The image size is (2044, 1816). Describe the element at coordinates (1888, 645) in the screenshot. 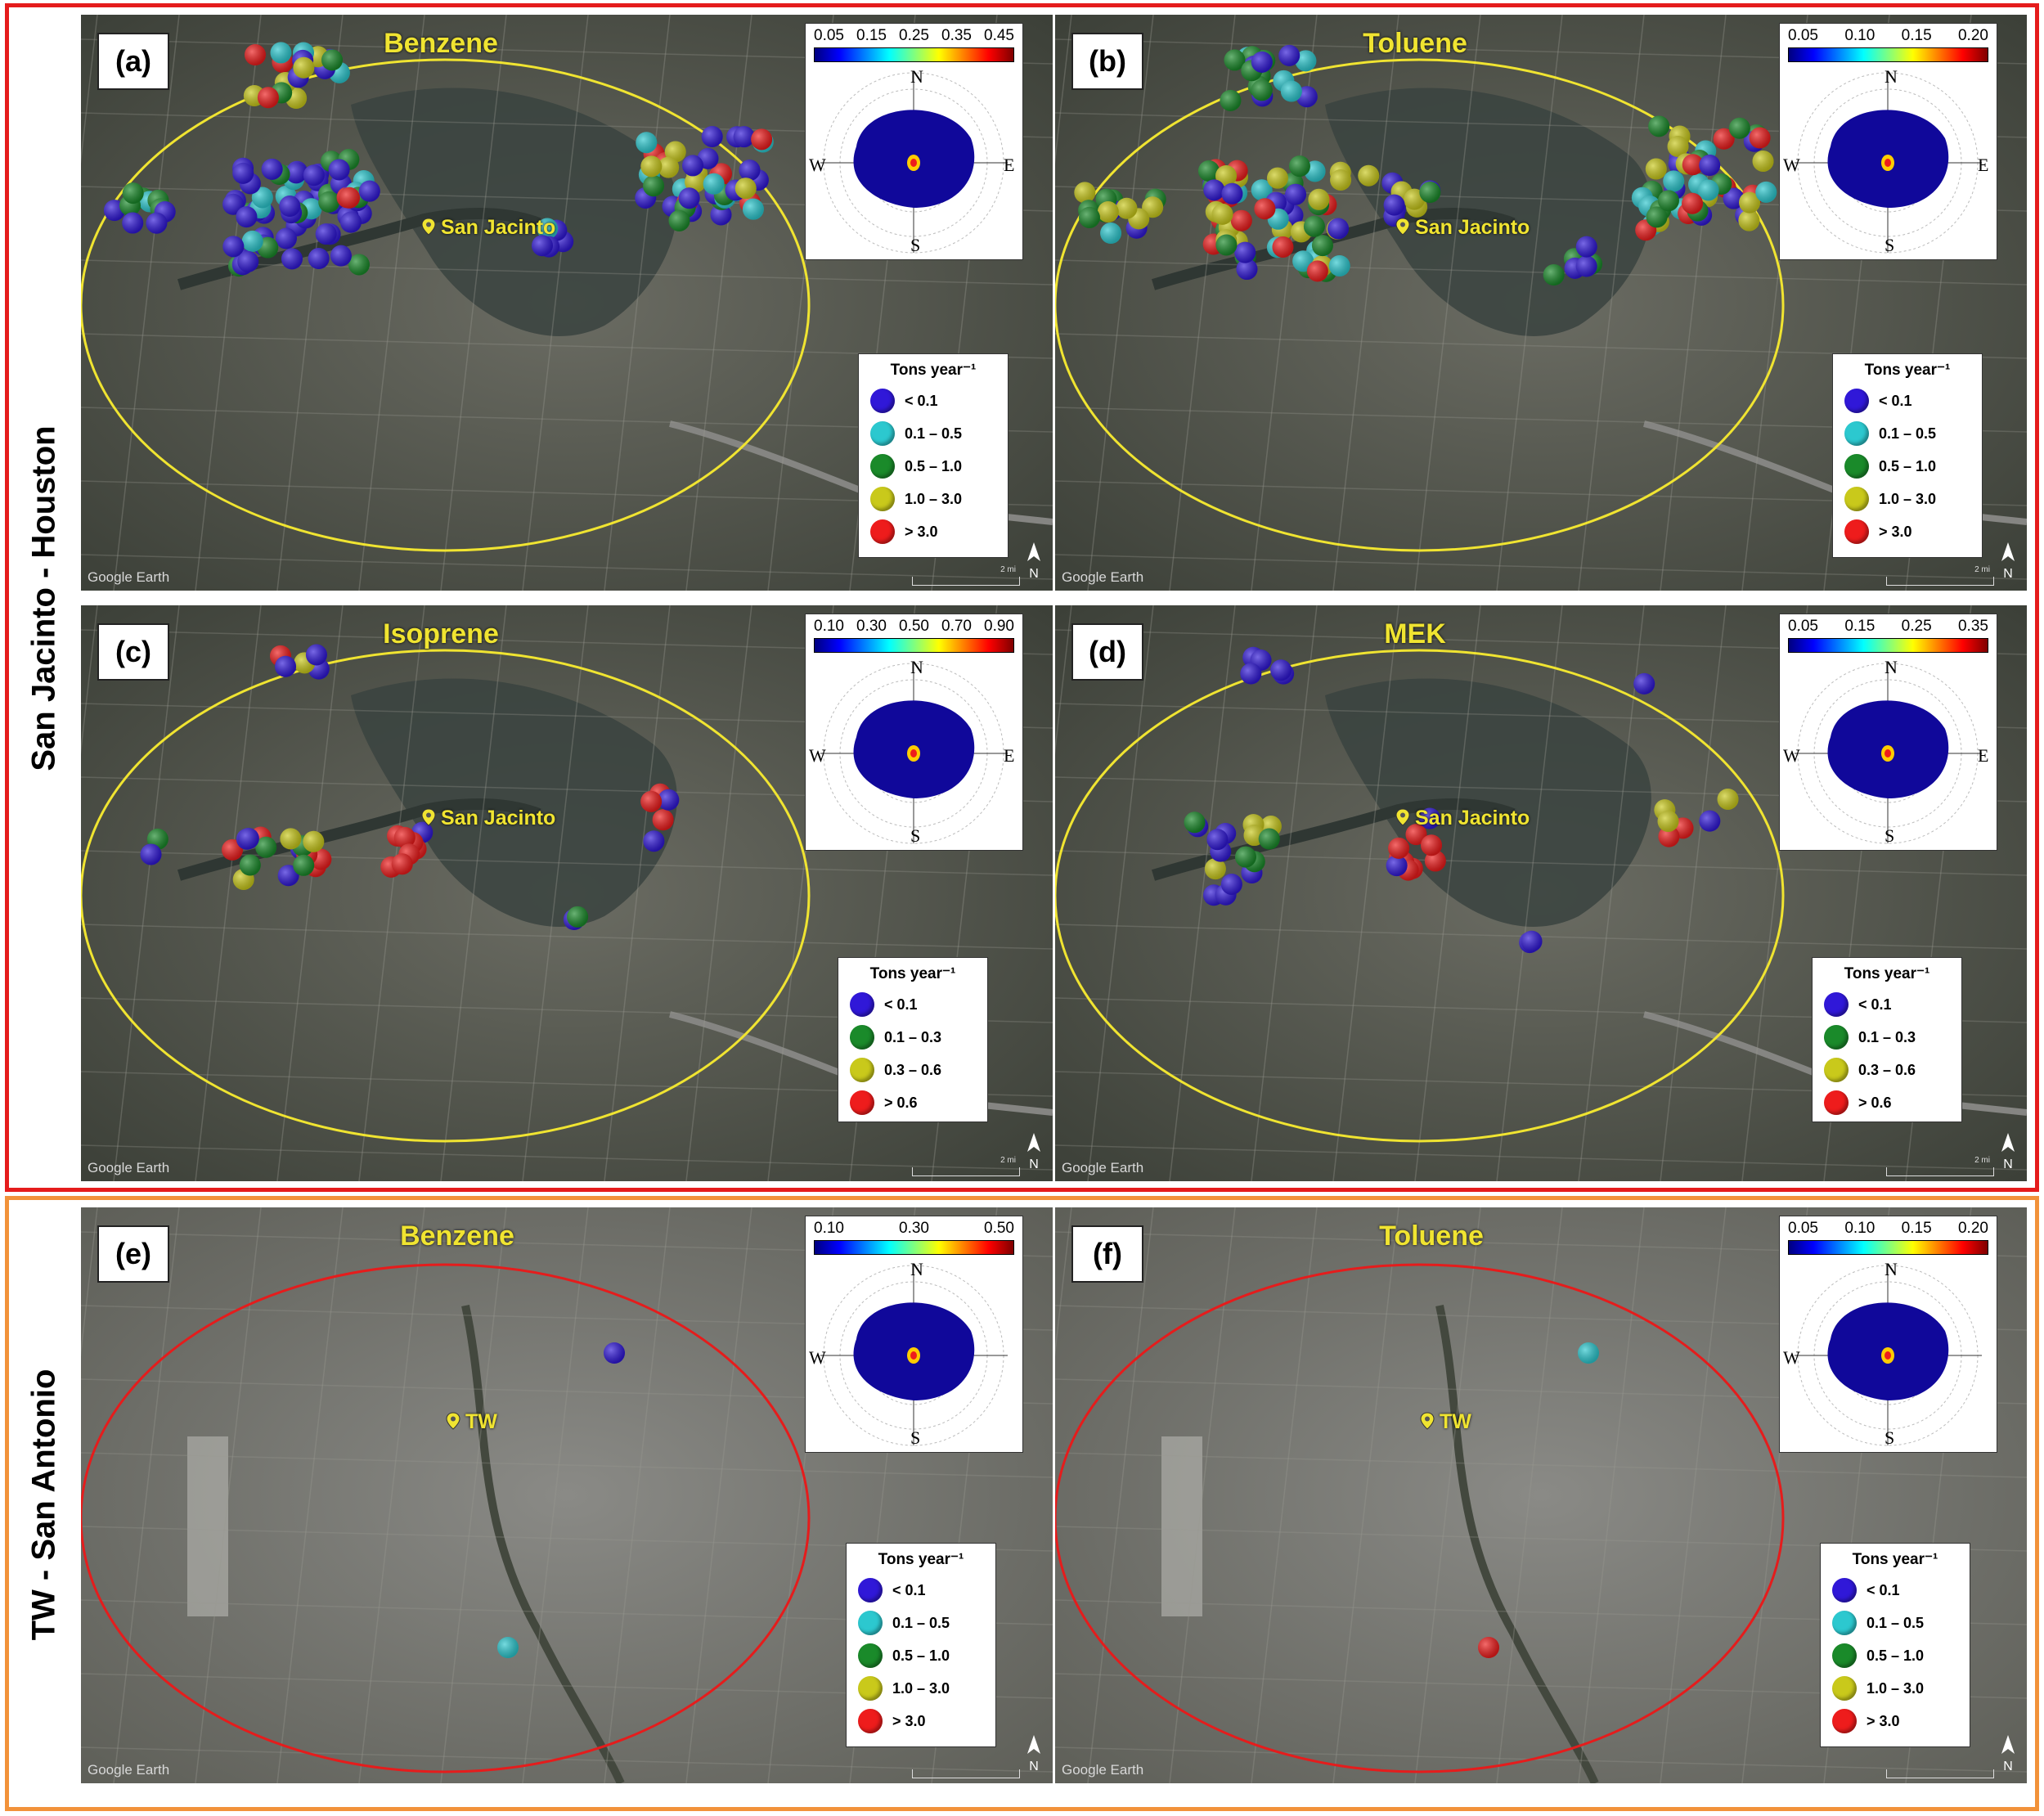

I see `colorbar` at that location.